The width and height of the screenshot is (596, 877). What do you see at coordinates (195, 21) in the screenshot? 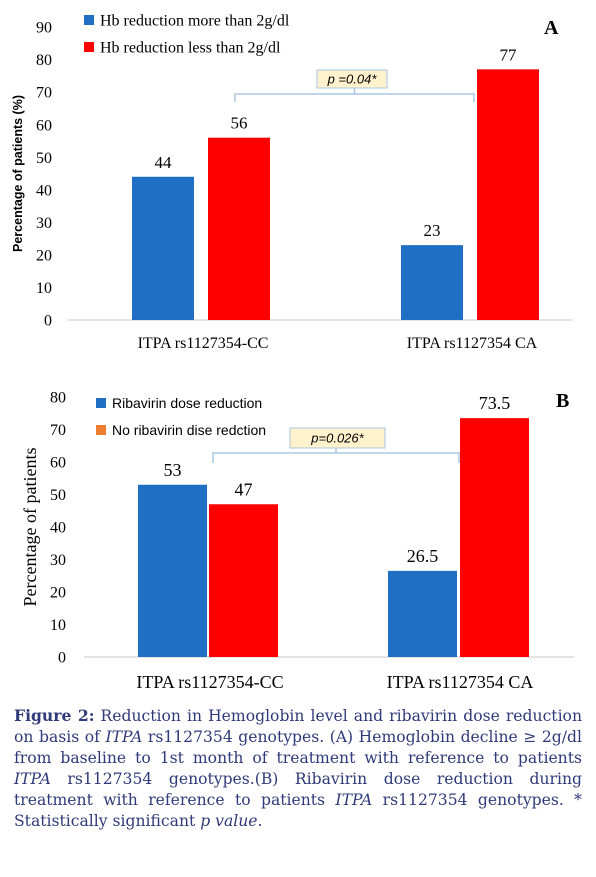
I see `undefined-legend-label: Hb reduction more than 2g/dl` at bounding box center [195, 21].